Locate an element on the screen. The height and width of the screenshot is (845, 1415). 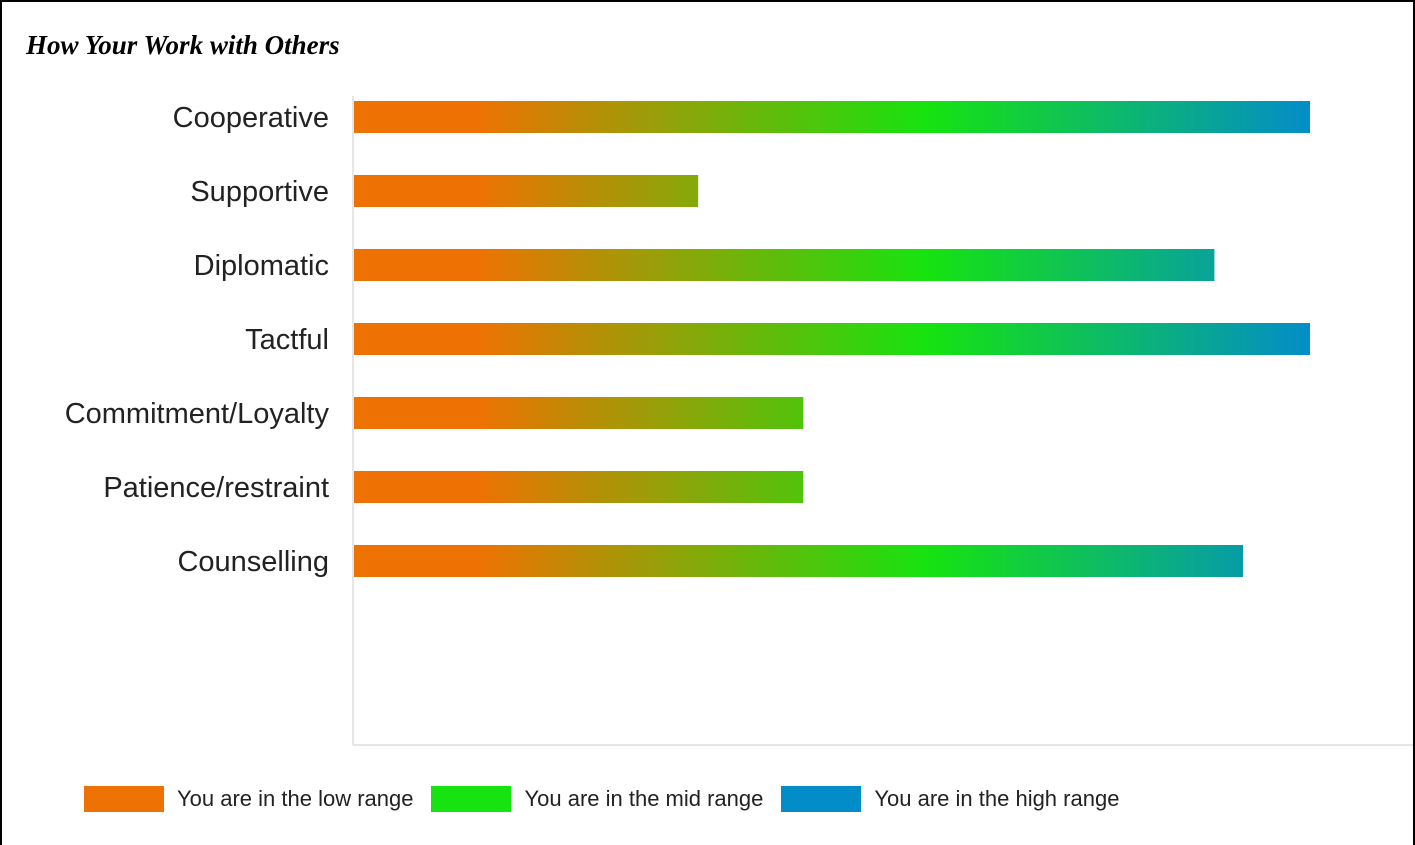
legend-swatch-low is located at coordinates (124, 799).